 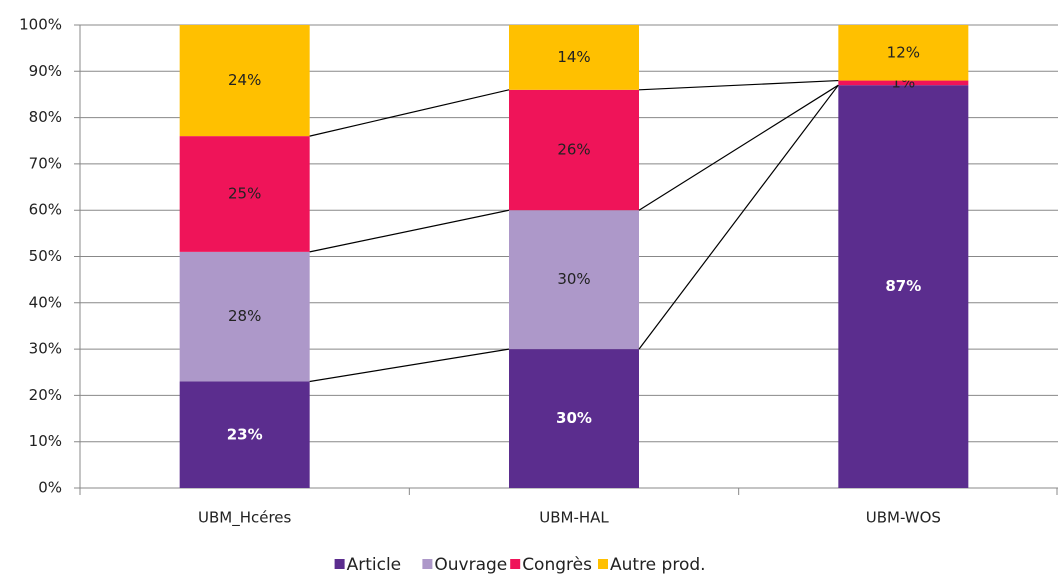 What do you see at coordinates (45, 71) in the screenshot?
I see `y-tick-label: 90%` at bounding box center [45, 71].